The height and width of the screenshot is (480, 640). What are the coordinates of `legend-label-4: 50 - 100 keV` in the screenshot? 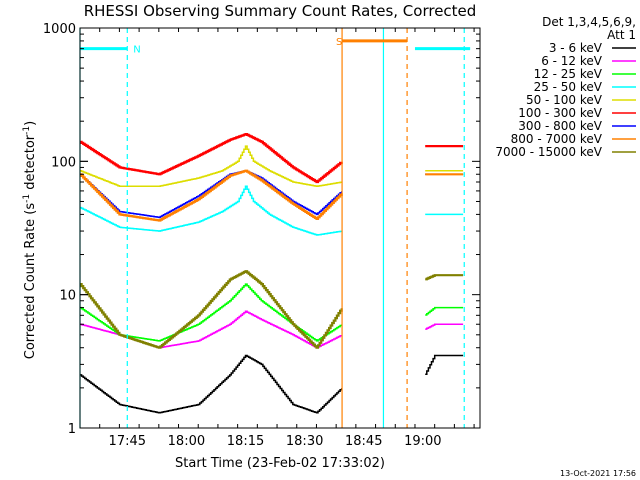 It's located at (564, 100).